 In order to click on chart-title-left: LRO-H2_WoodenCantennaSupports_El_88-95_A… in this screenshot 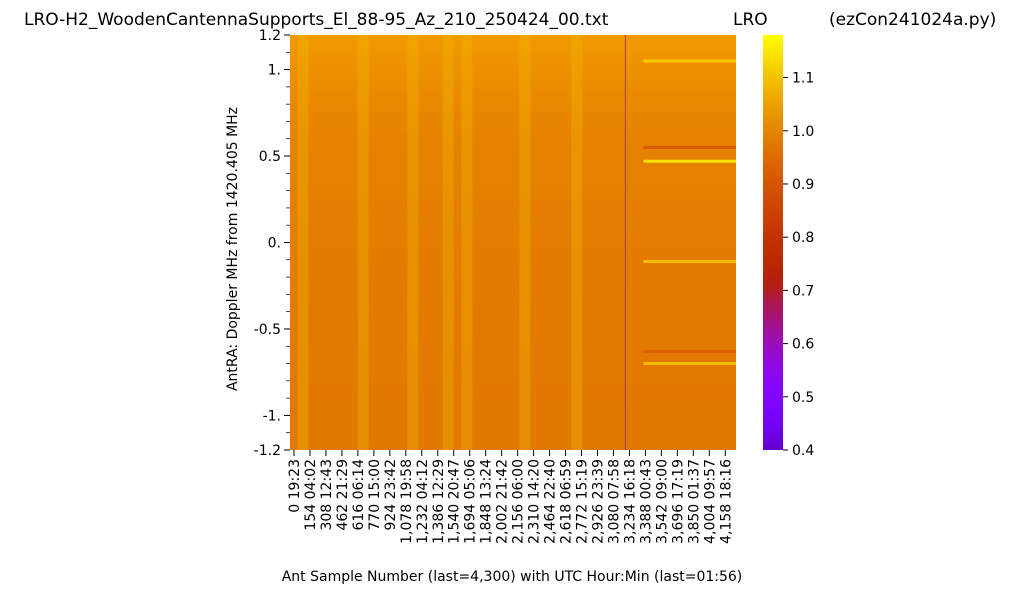, I will do `click(316, 20)`.